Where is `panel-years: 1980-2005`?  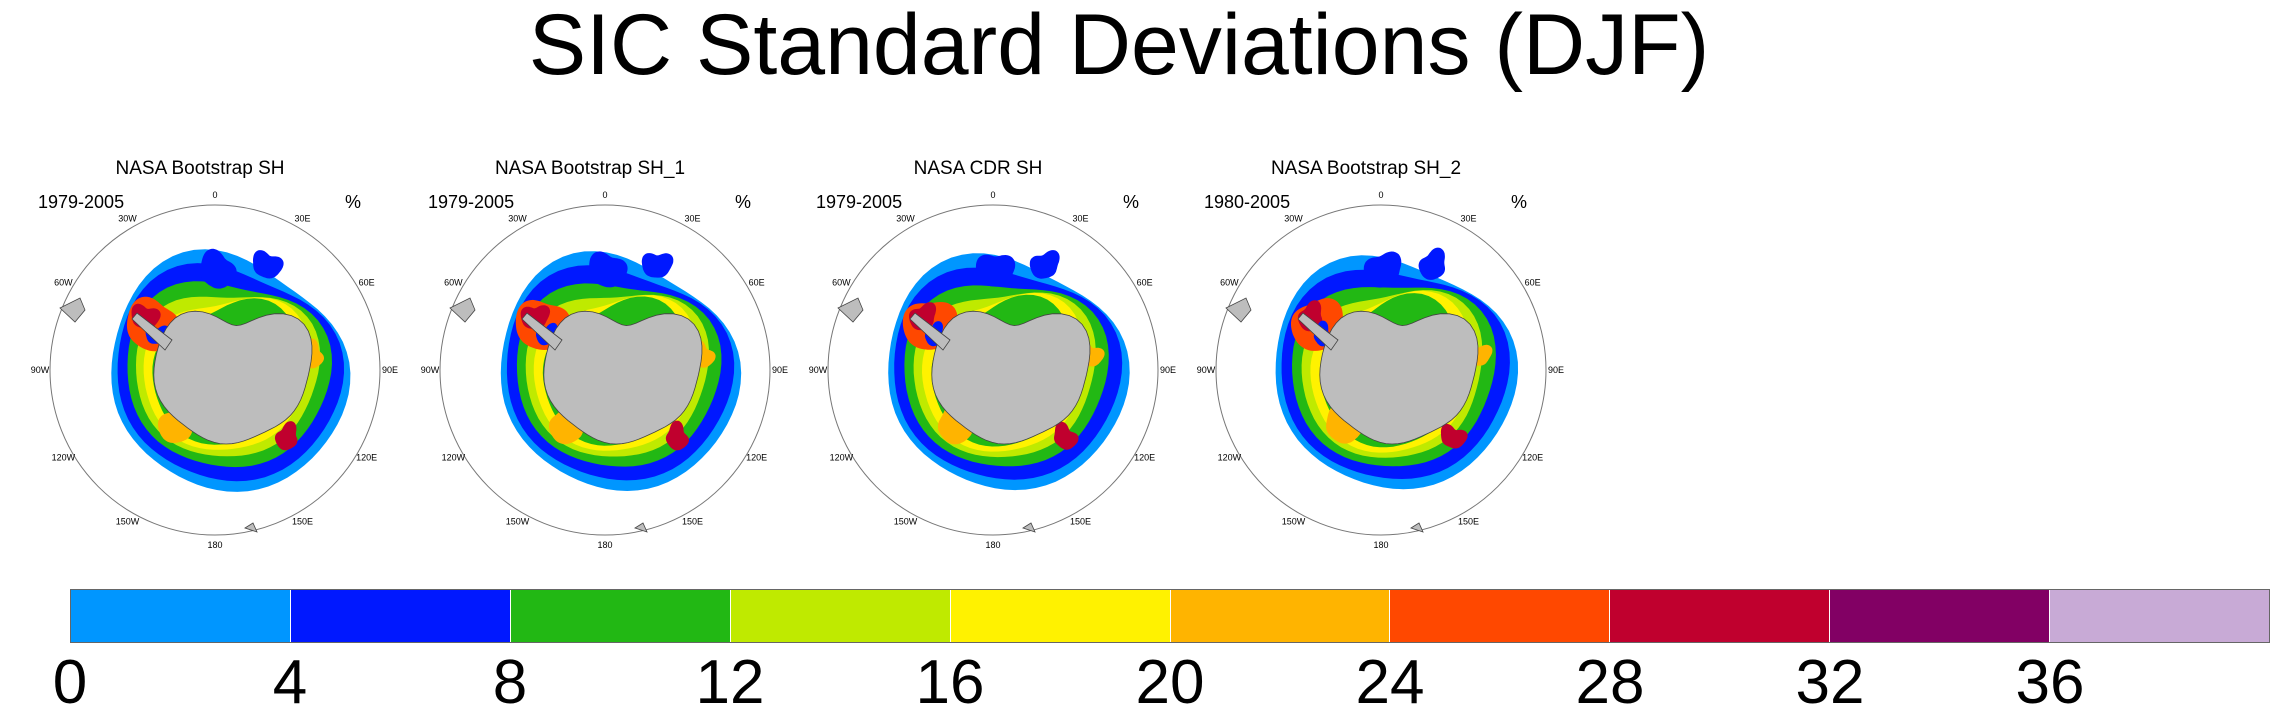 panel-years: 1980-2005 is located at coordinates (1247, 202).